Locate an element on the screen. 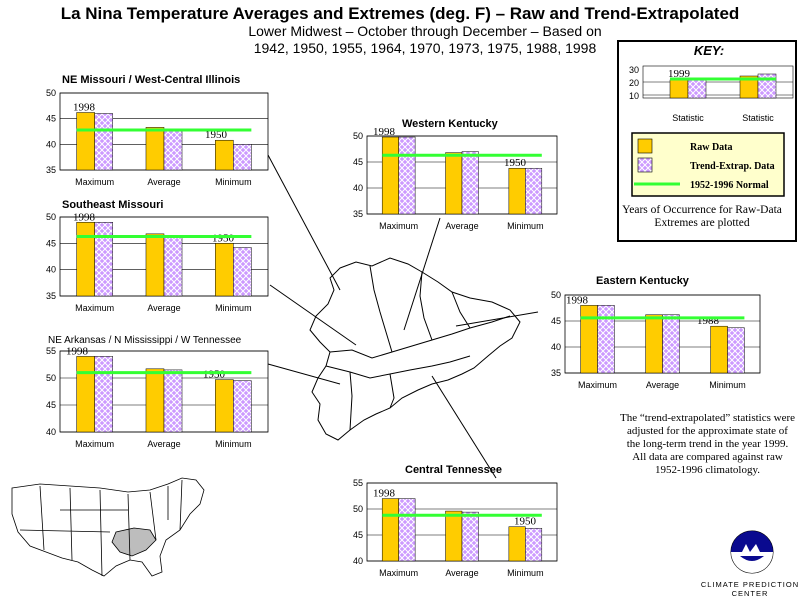  key-example-chart: 30 20 10 Statistic Statistic 1999 is located at coordinates (711, 94).